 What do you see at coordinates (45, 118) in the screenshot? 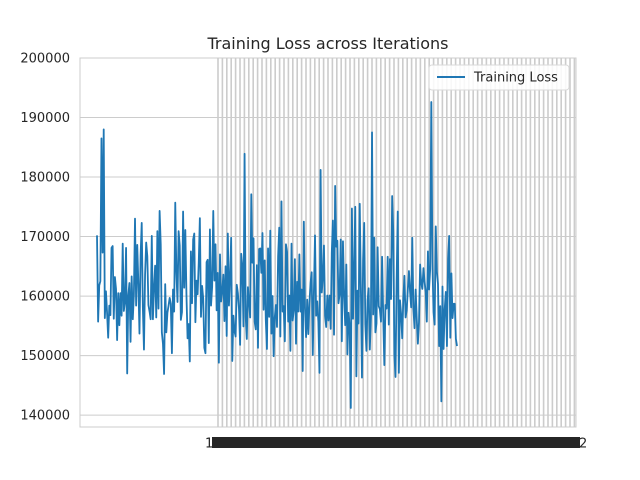
I see `y-tick-label: 190000` at bounding box center [45, 118].